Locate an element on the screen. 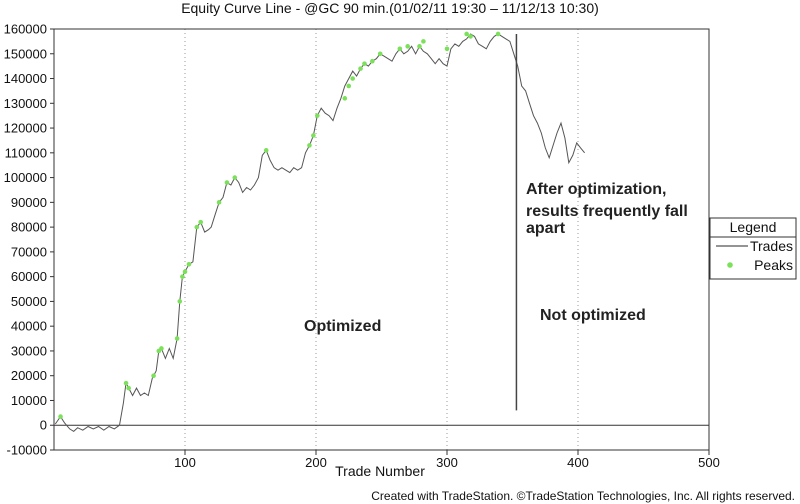  y-tick-label: 30000 is located at coordinates (29, 350).